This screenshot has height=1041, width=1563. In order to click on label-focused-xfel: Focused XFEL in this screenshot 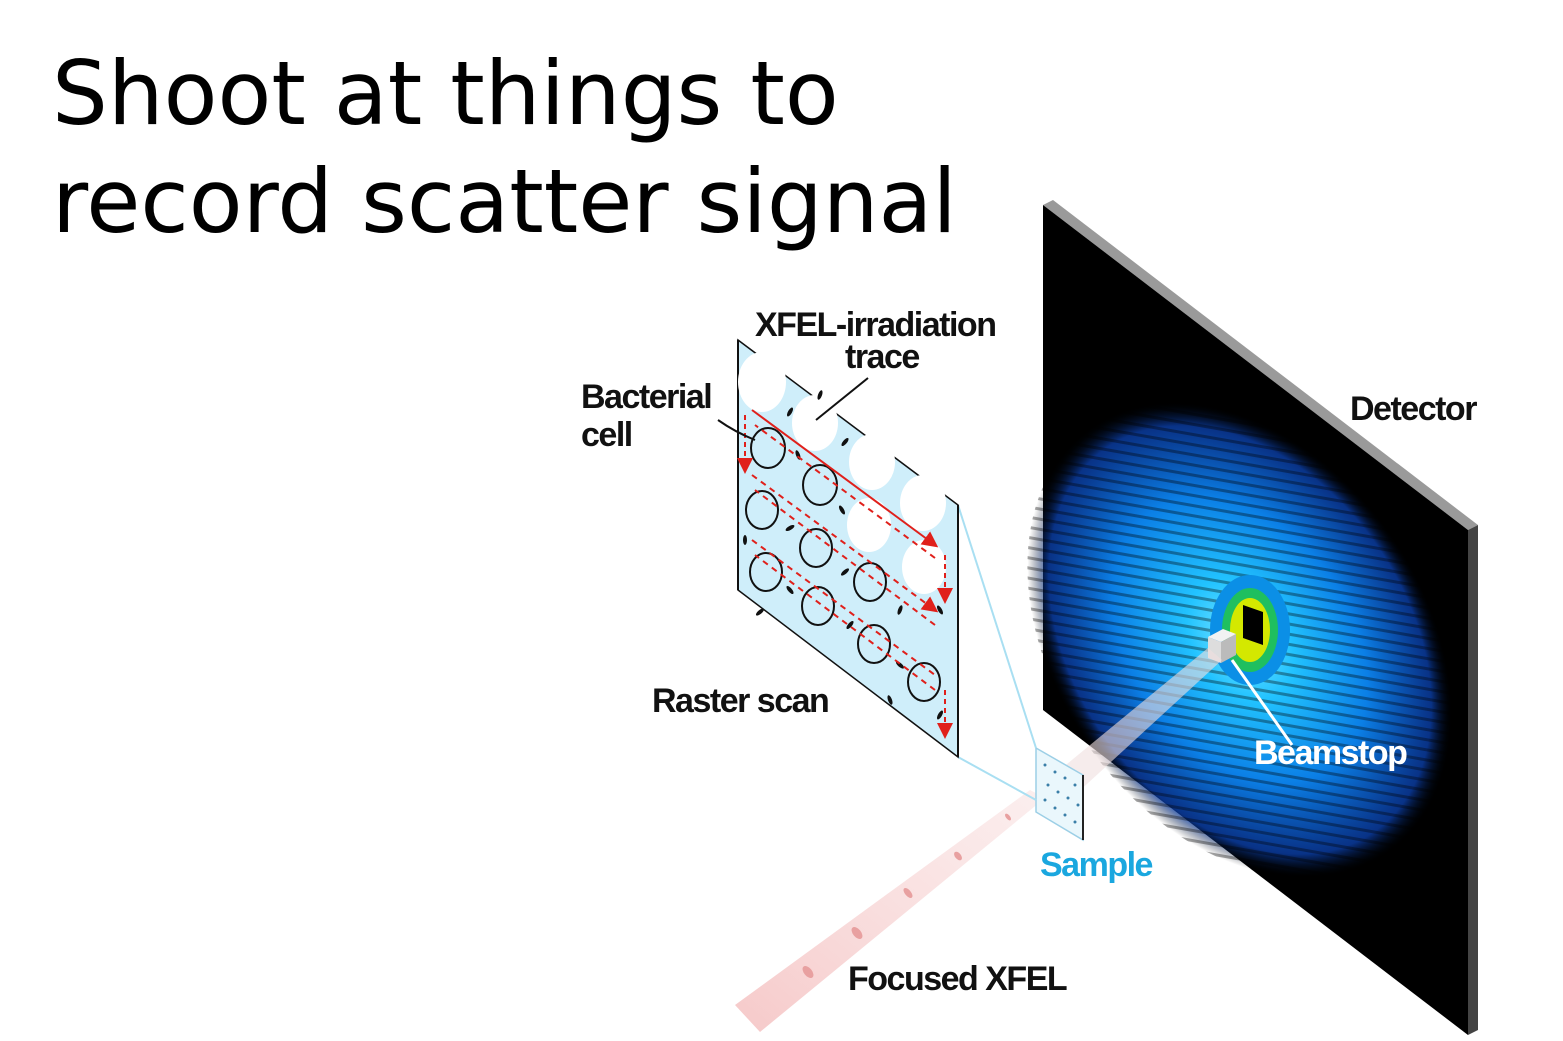, I will do `click(957, 979)`.